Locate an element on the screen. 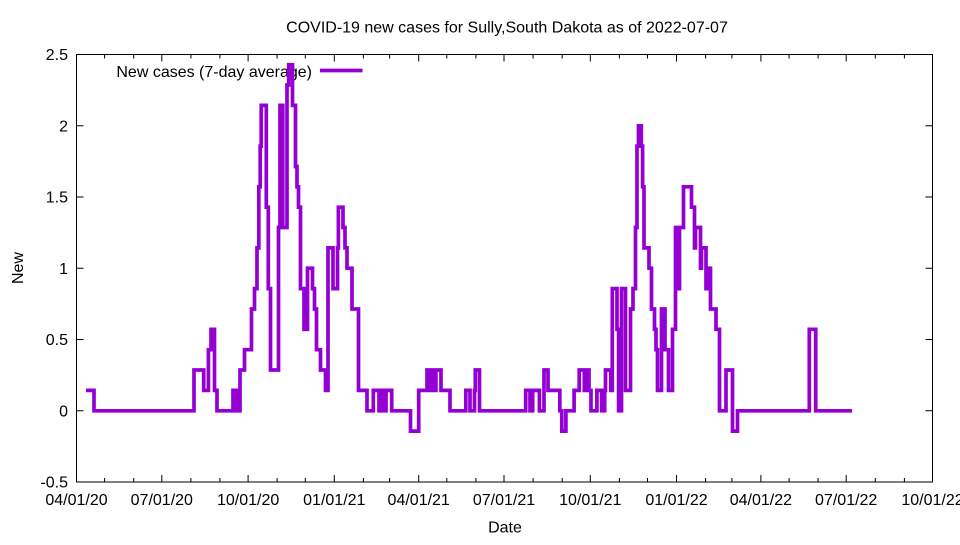 The height and width of the screenshot is (545, 960). svg-text: 01/01/21 is located at coordinates (334, 500).